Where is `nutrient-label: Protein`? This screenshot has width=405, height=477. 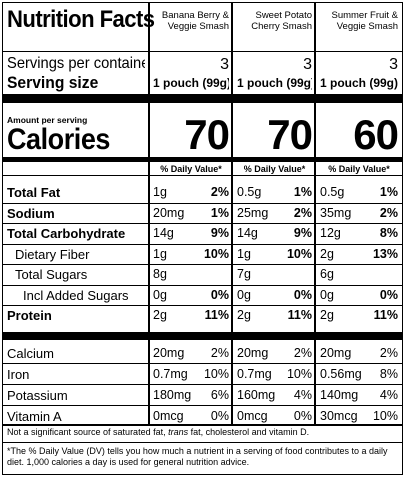
nutrient-label: Protein is located at coordinates (29, 315).